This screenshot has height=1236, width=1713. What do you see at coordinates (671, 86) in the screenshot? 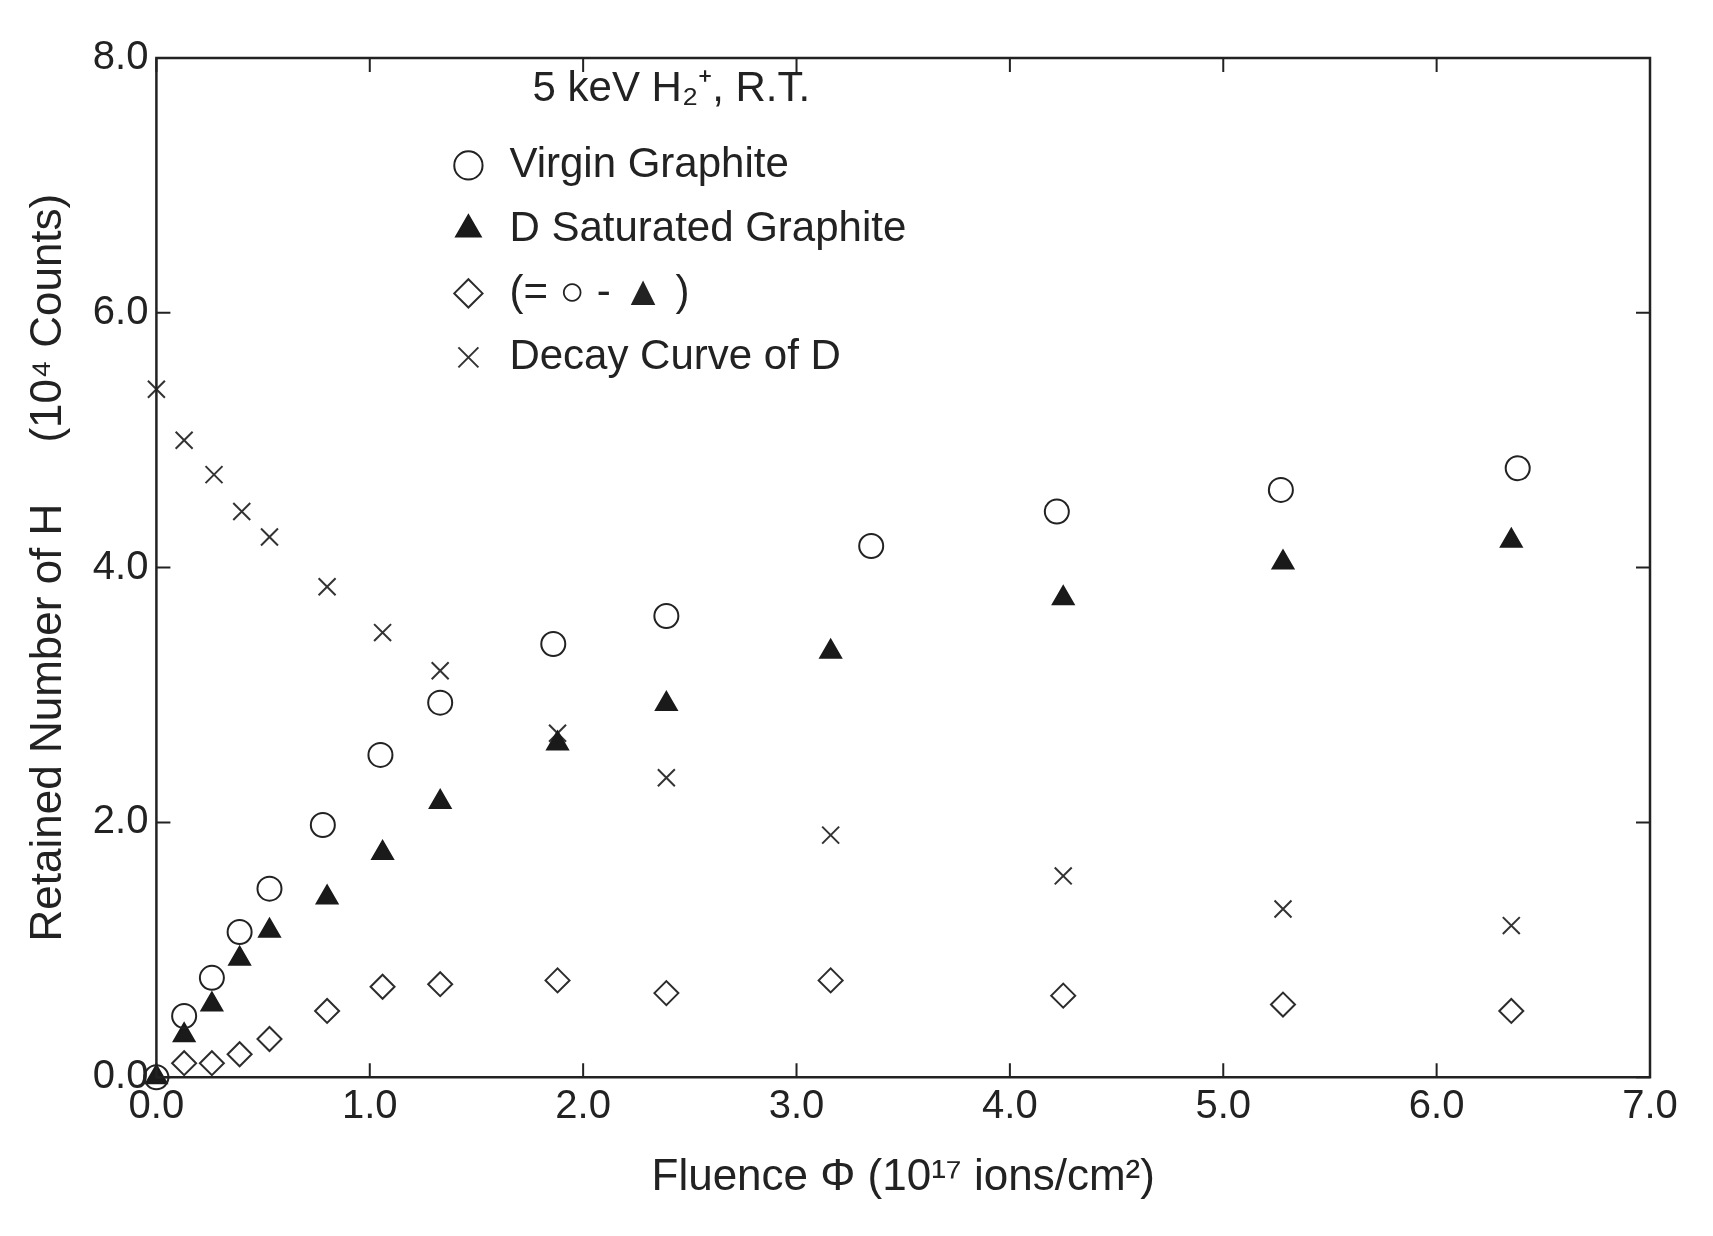
I see `legend-title: 5 keV H₂⁺, R.T.` at bounding box center [671, 86].